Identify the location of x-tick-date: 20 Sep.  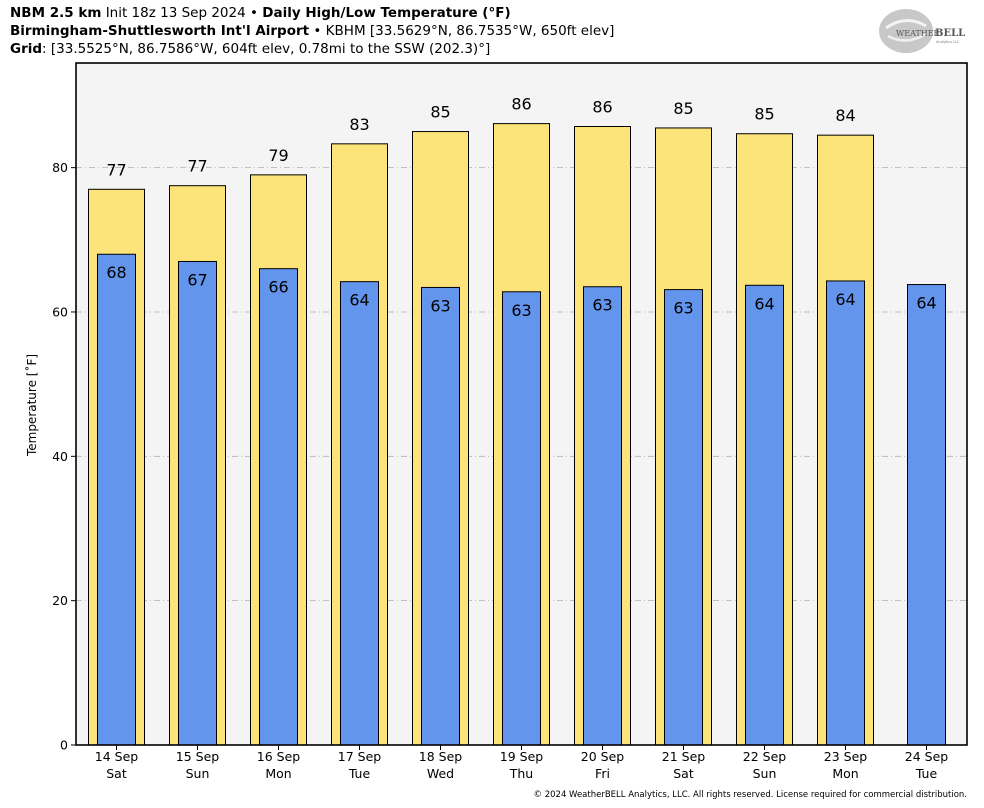
(603, 756).